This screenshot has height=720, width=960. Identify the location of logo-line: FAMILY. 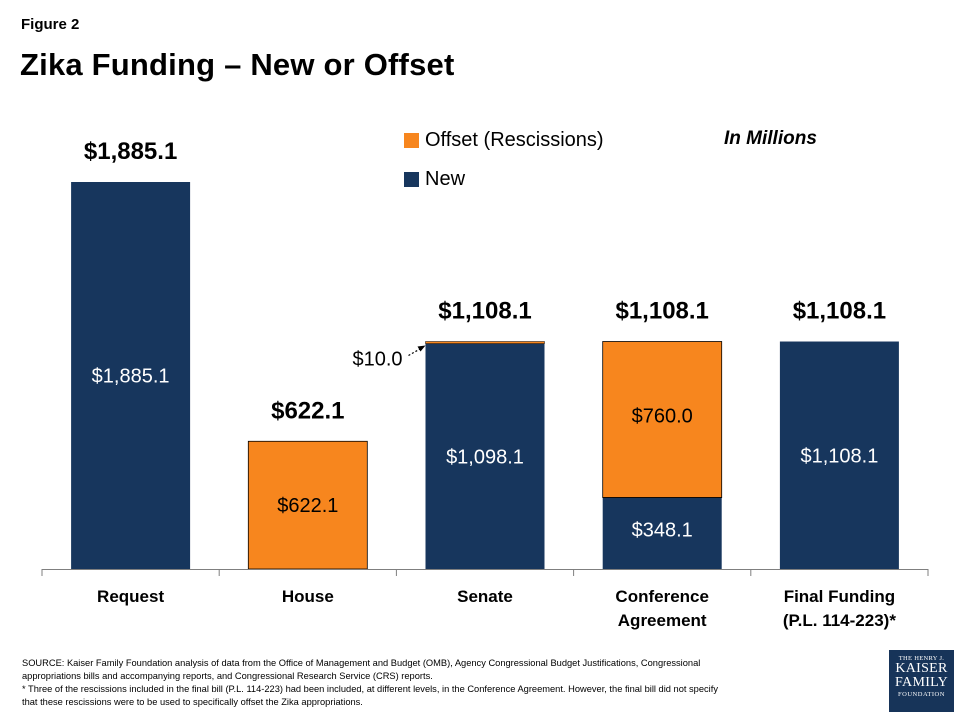
(921, 682).